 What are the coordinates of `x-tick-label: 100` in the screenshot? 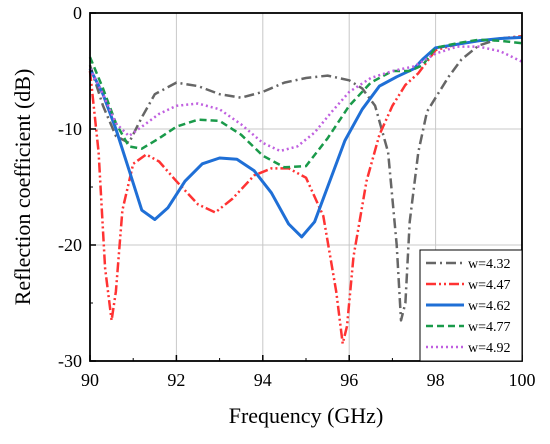 It's located at (522, 380).